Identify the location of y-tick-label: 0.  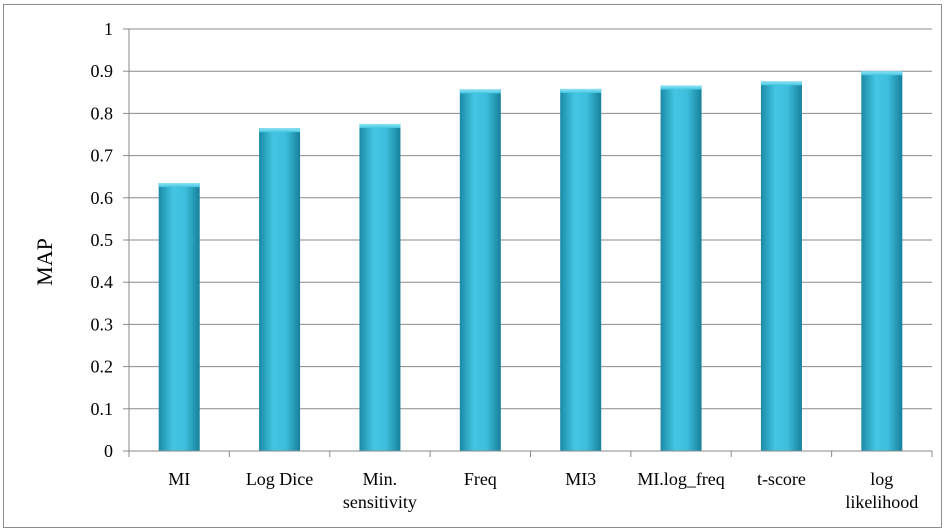
(108, 451).